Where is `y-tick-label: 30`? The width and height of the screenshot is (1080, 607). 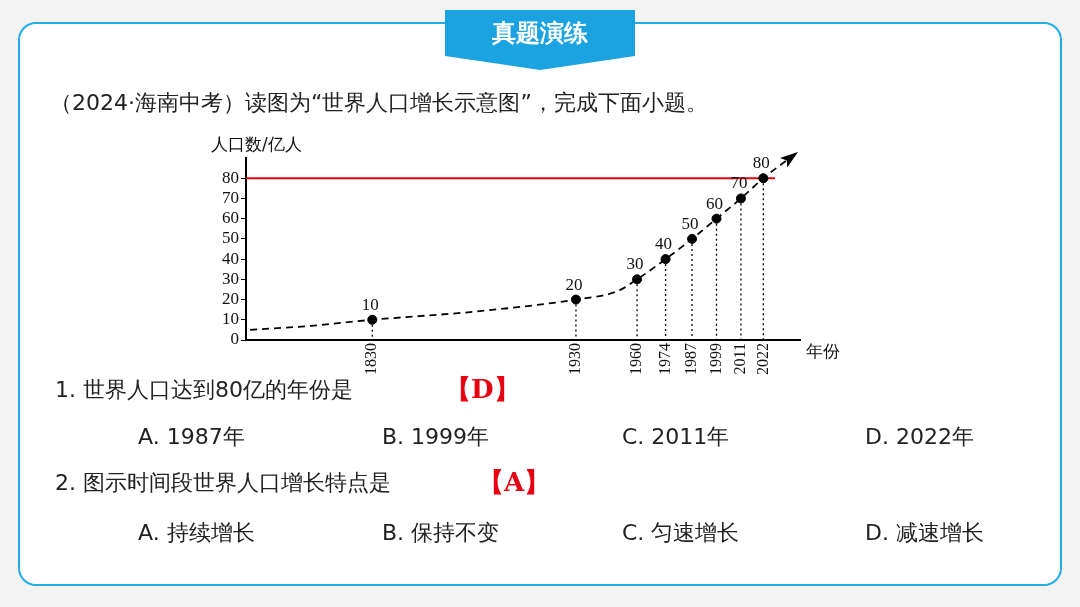 y-tick-label: 30 is located at coordinates (230, 278).